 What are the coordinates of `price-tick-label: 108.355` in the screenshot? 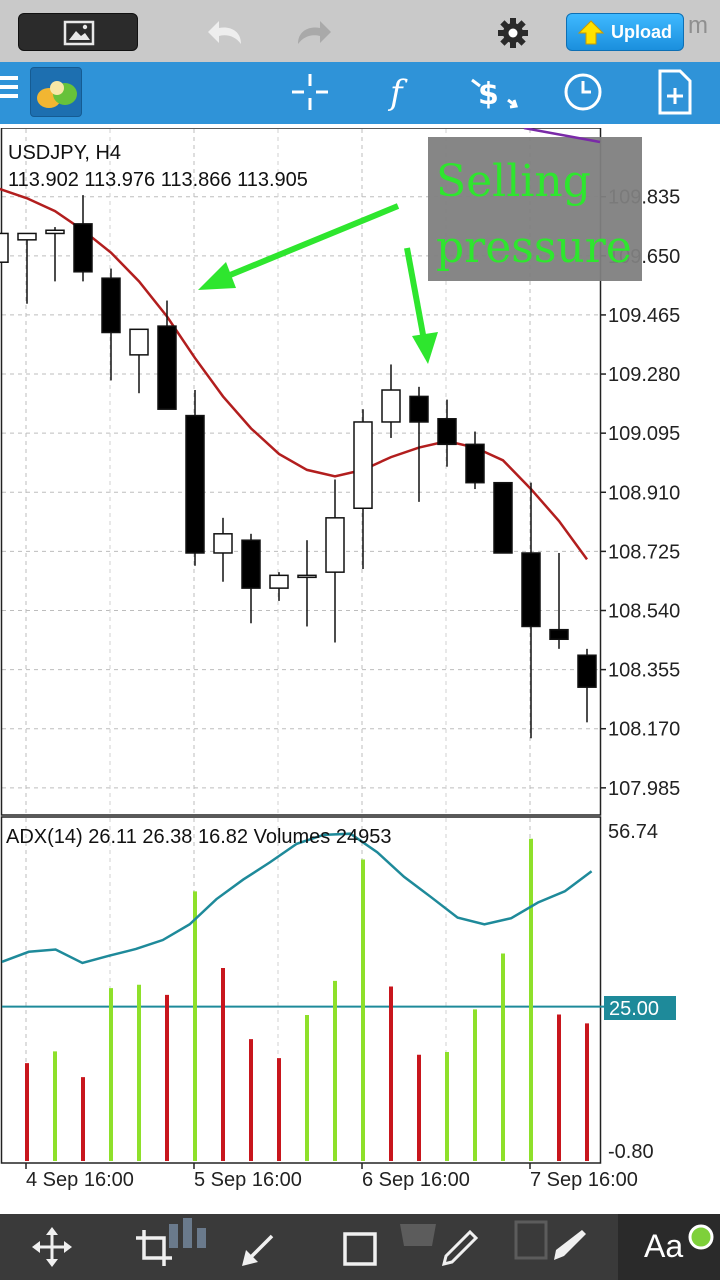 It's located at (644, 671).